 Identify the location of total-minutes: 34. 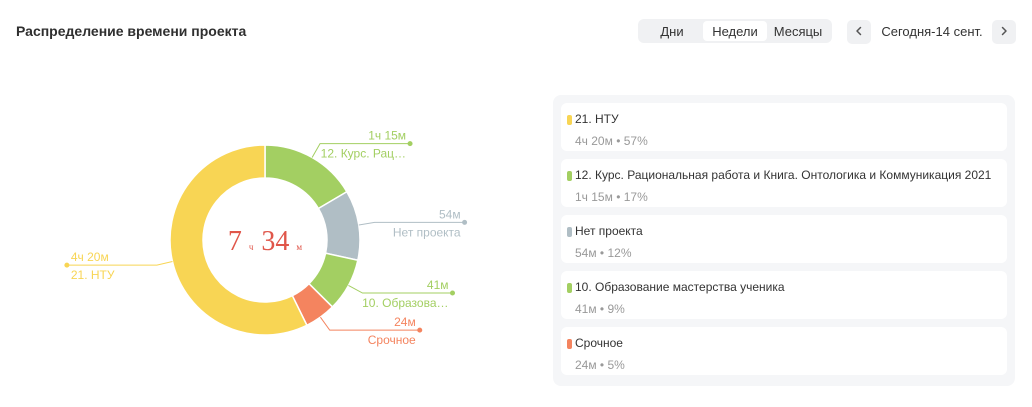
(275, 241).